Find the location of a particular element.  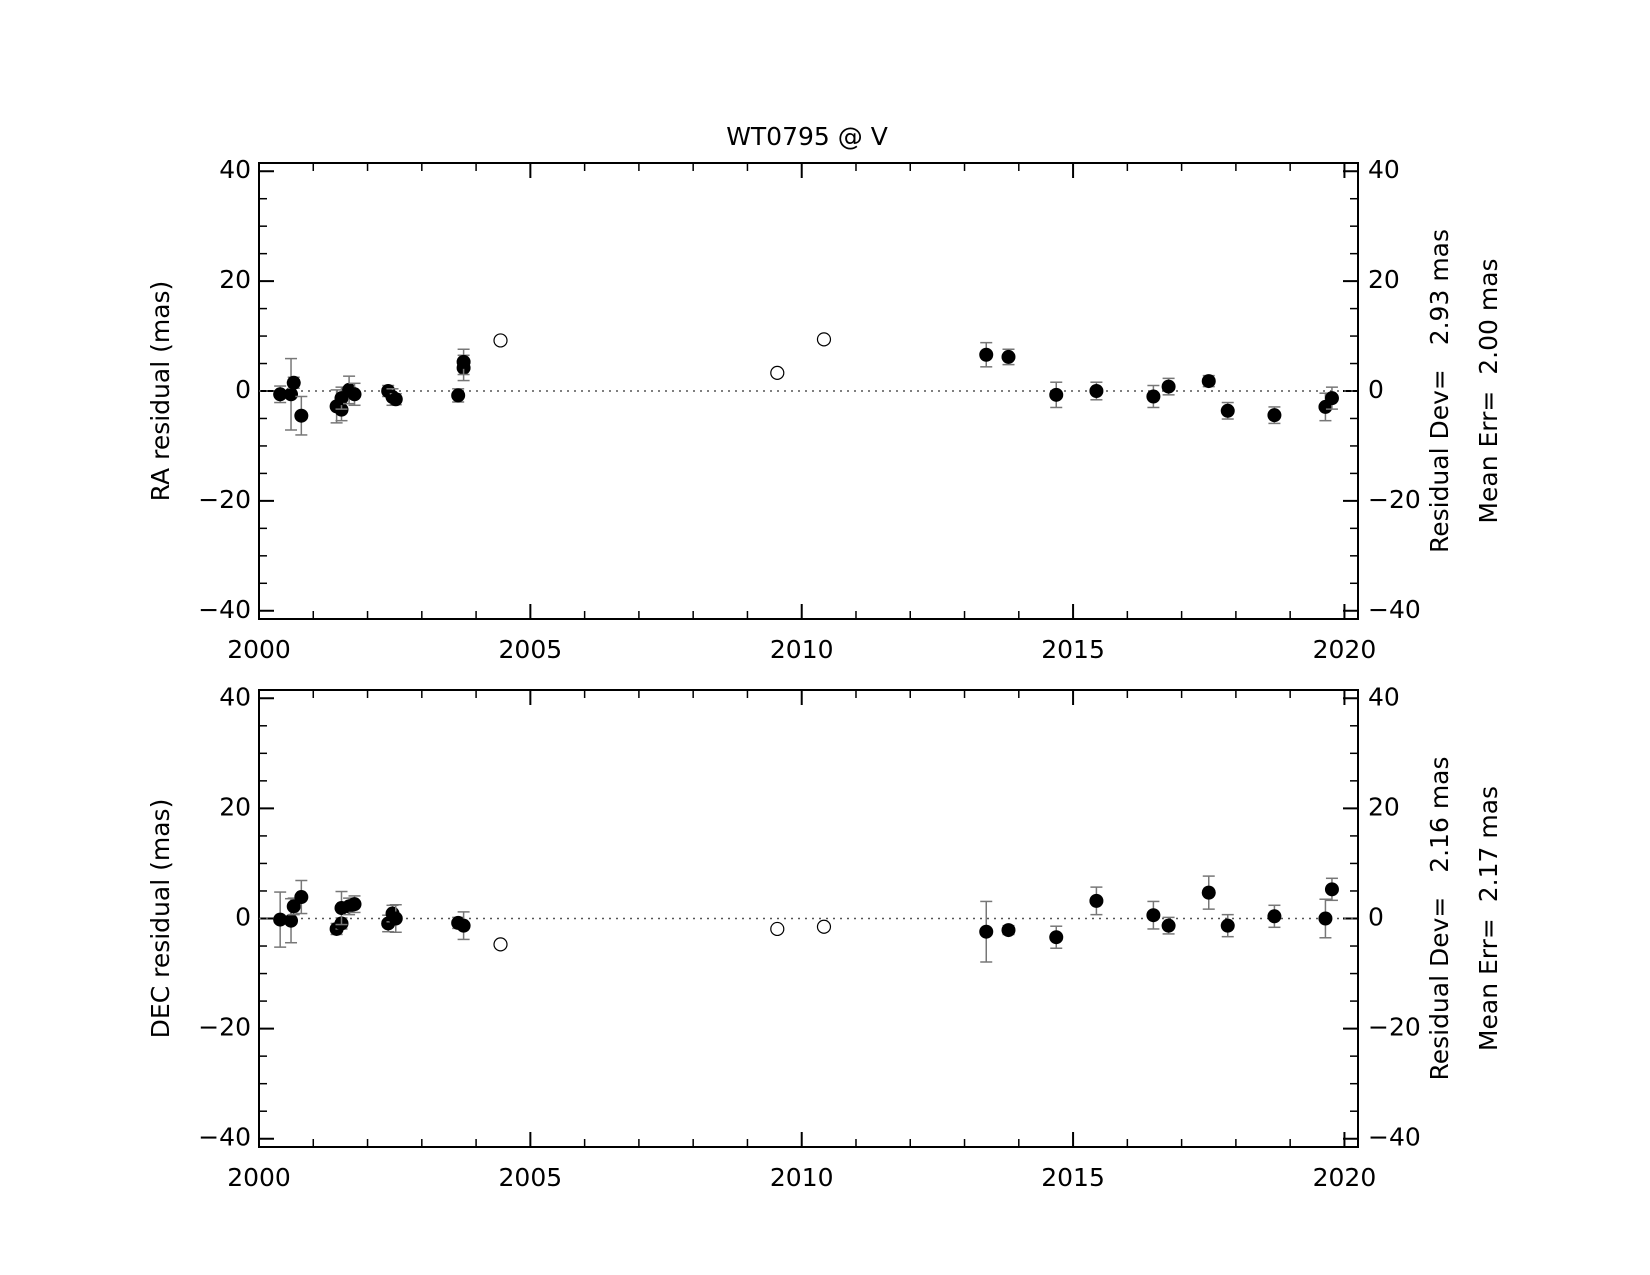

chart-title: WT0795 @ V is located at coordinates (807, 136).